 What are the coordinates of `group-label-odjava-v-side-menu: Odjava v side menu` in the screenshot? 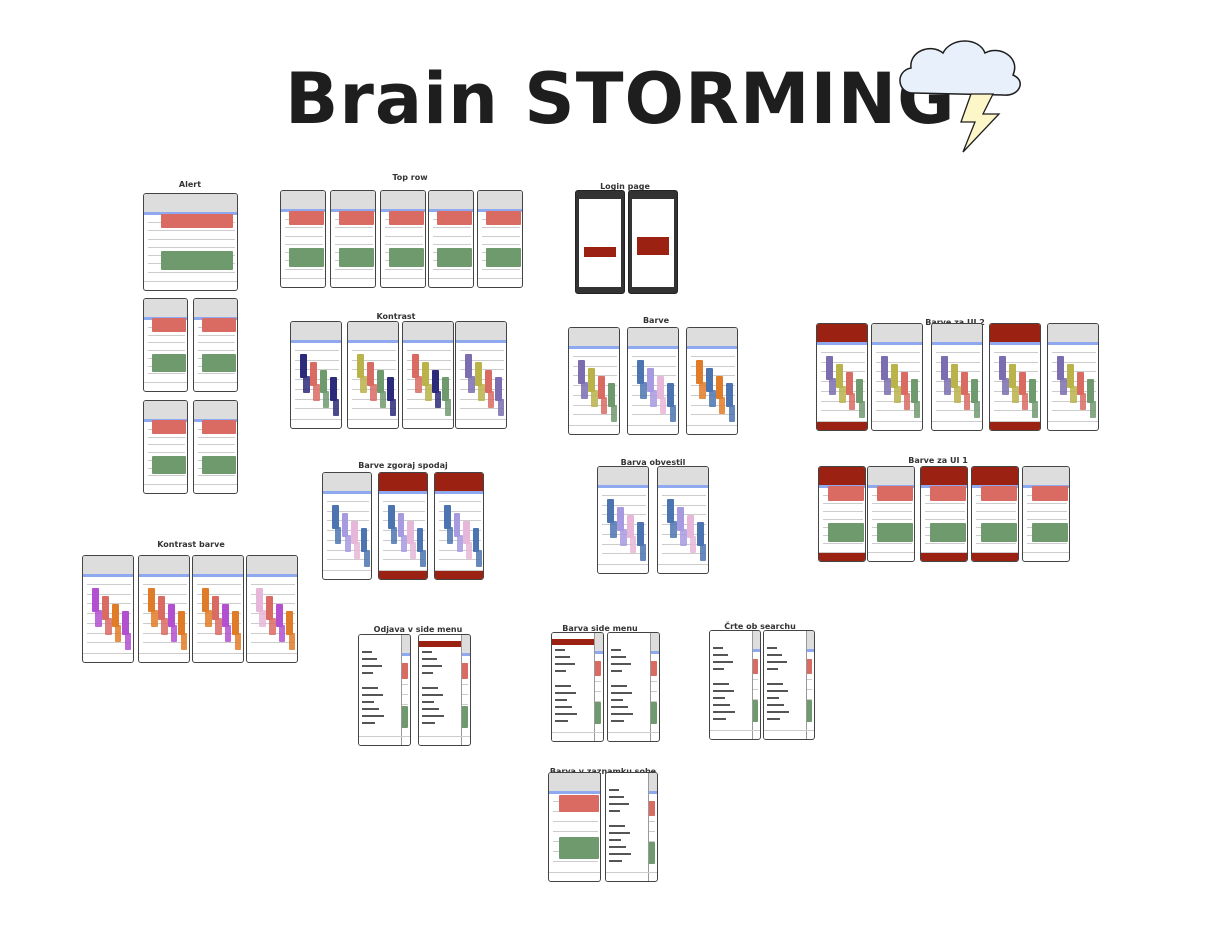 It's located at (418, 629).